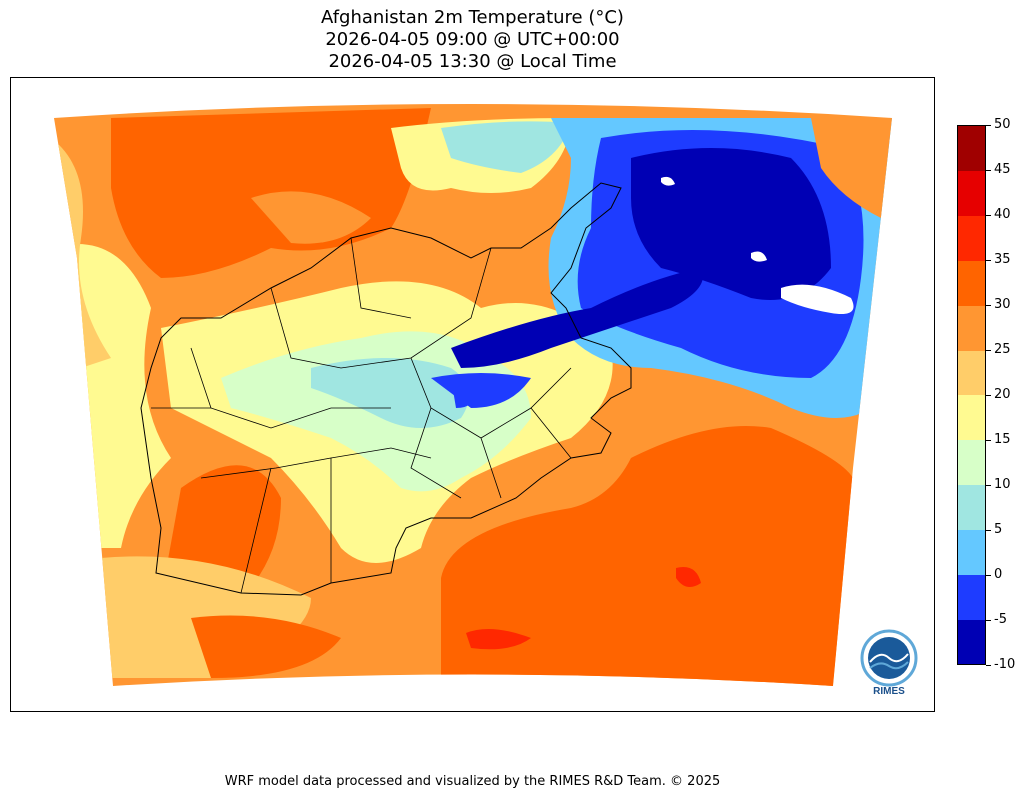 Image resolution: width=1026 pixels, height=799 pixels. What do you see at coordinates (647, 556) in the screenshot?
I see `temp-band-se-hot` at bounding box center [647, 556].